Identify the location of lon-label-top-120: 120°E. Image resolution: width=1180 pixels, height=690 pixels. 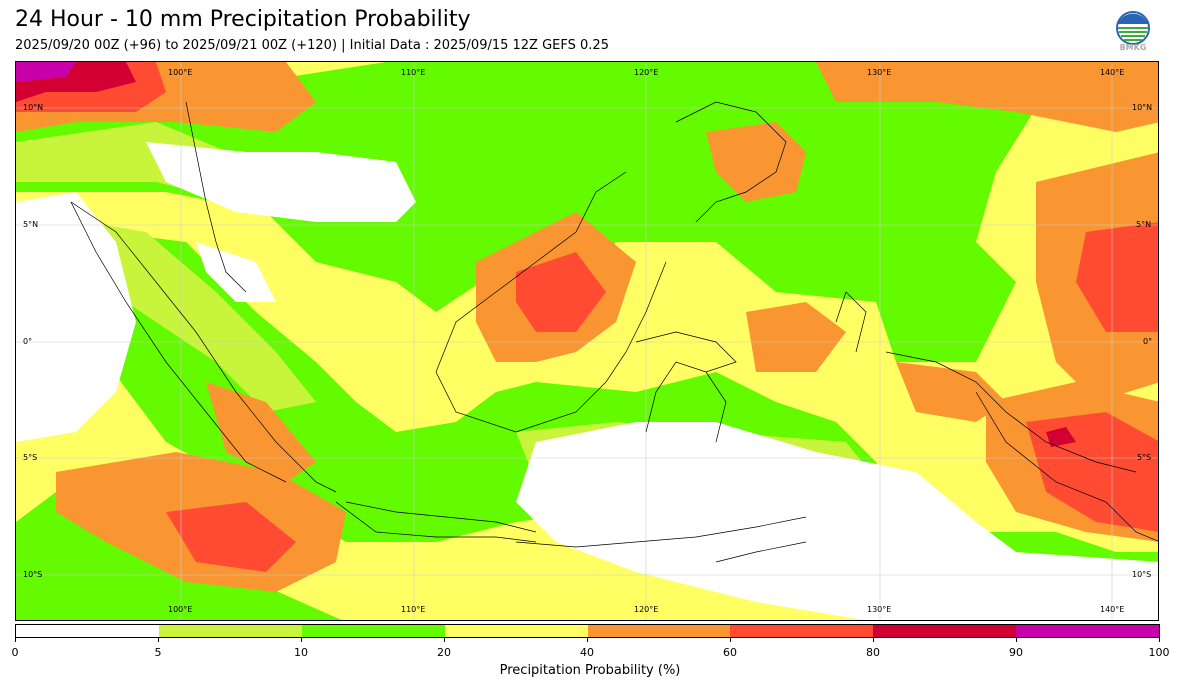
(646, 72).